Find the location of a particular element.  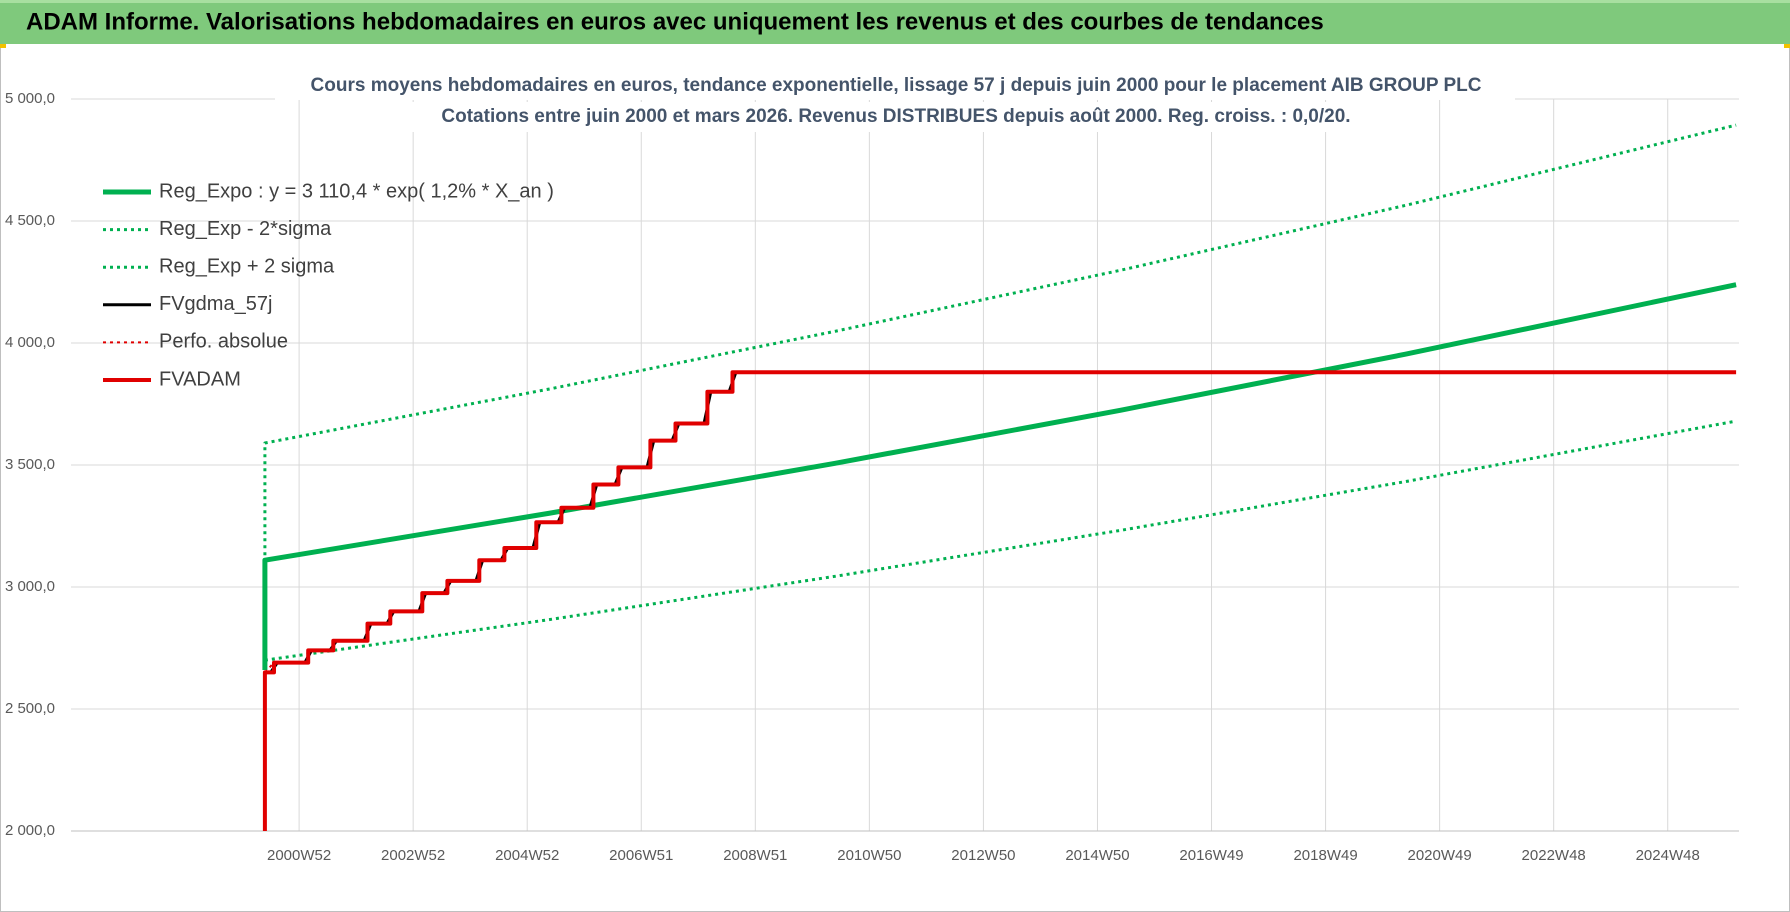

x-tick-label: 2024W48 is located at coordinates (1668, 855).